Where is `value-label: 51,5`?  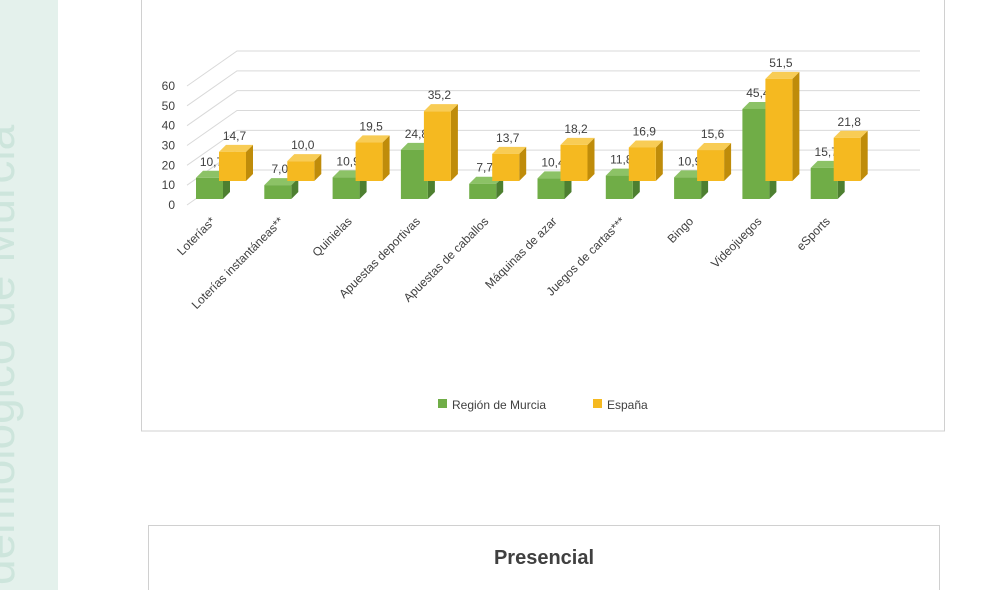
value-label: 51,5 is located at coordinates (781, 63).